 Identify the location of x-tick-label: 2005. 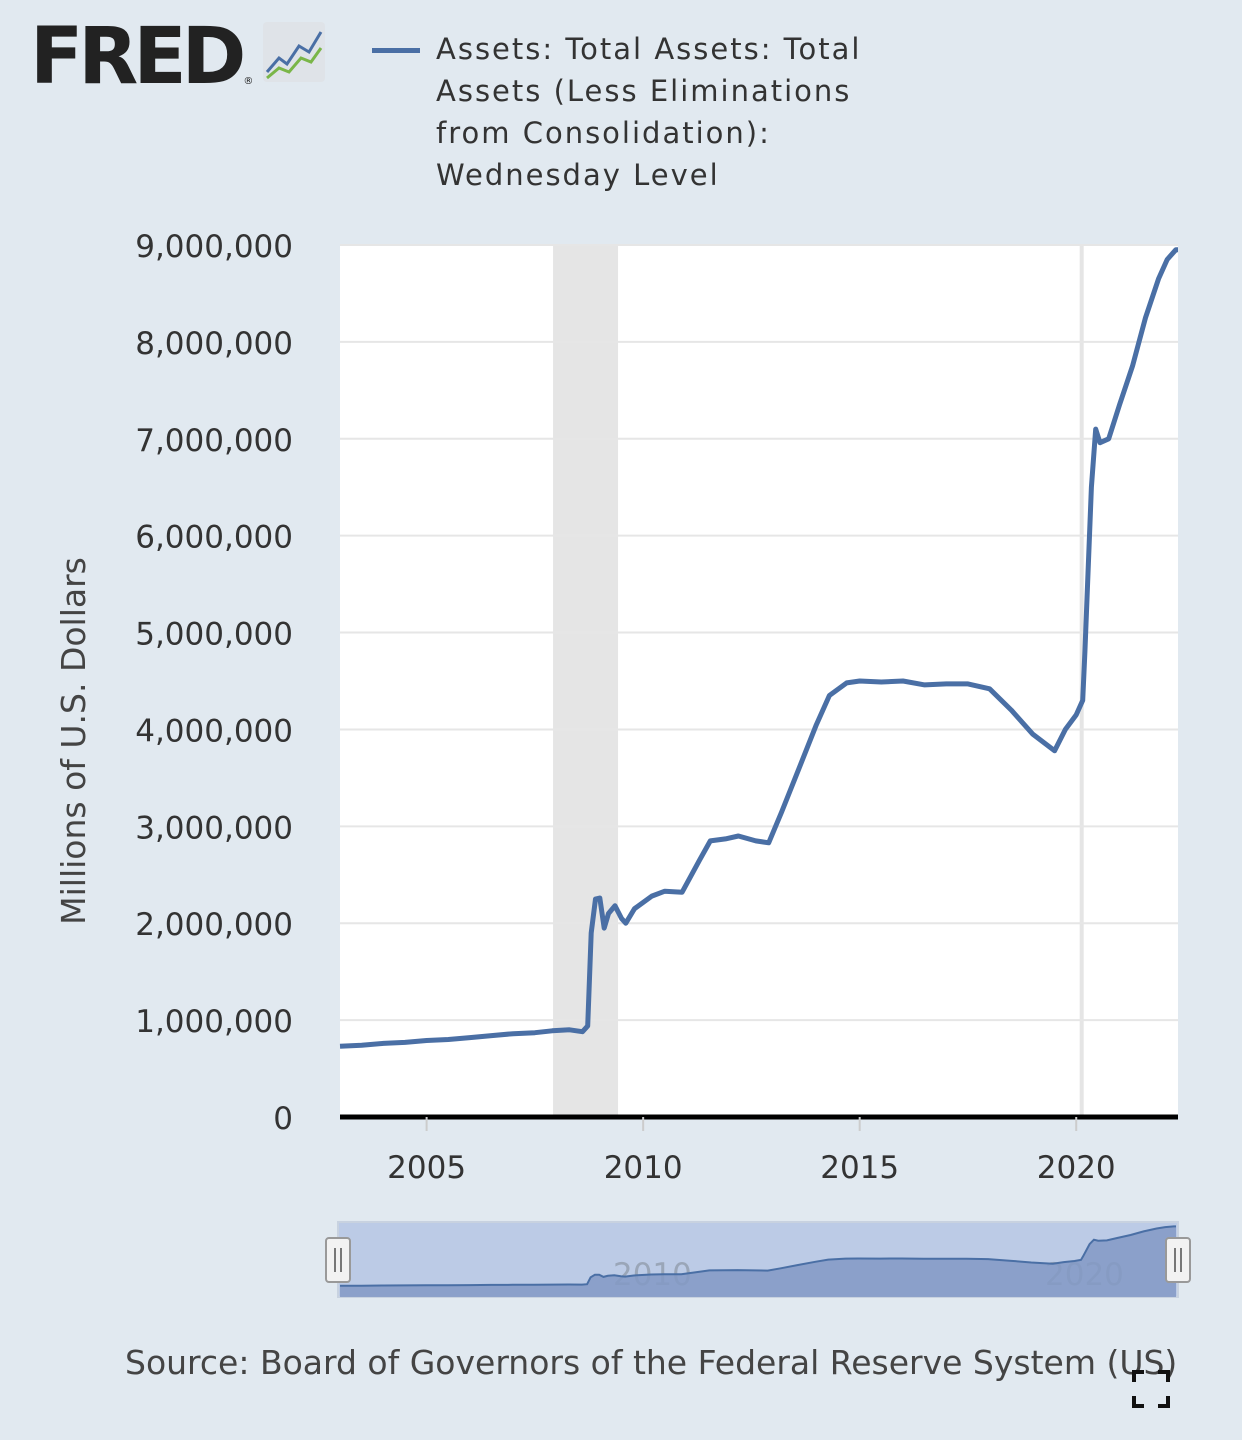
(426, 1168).